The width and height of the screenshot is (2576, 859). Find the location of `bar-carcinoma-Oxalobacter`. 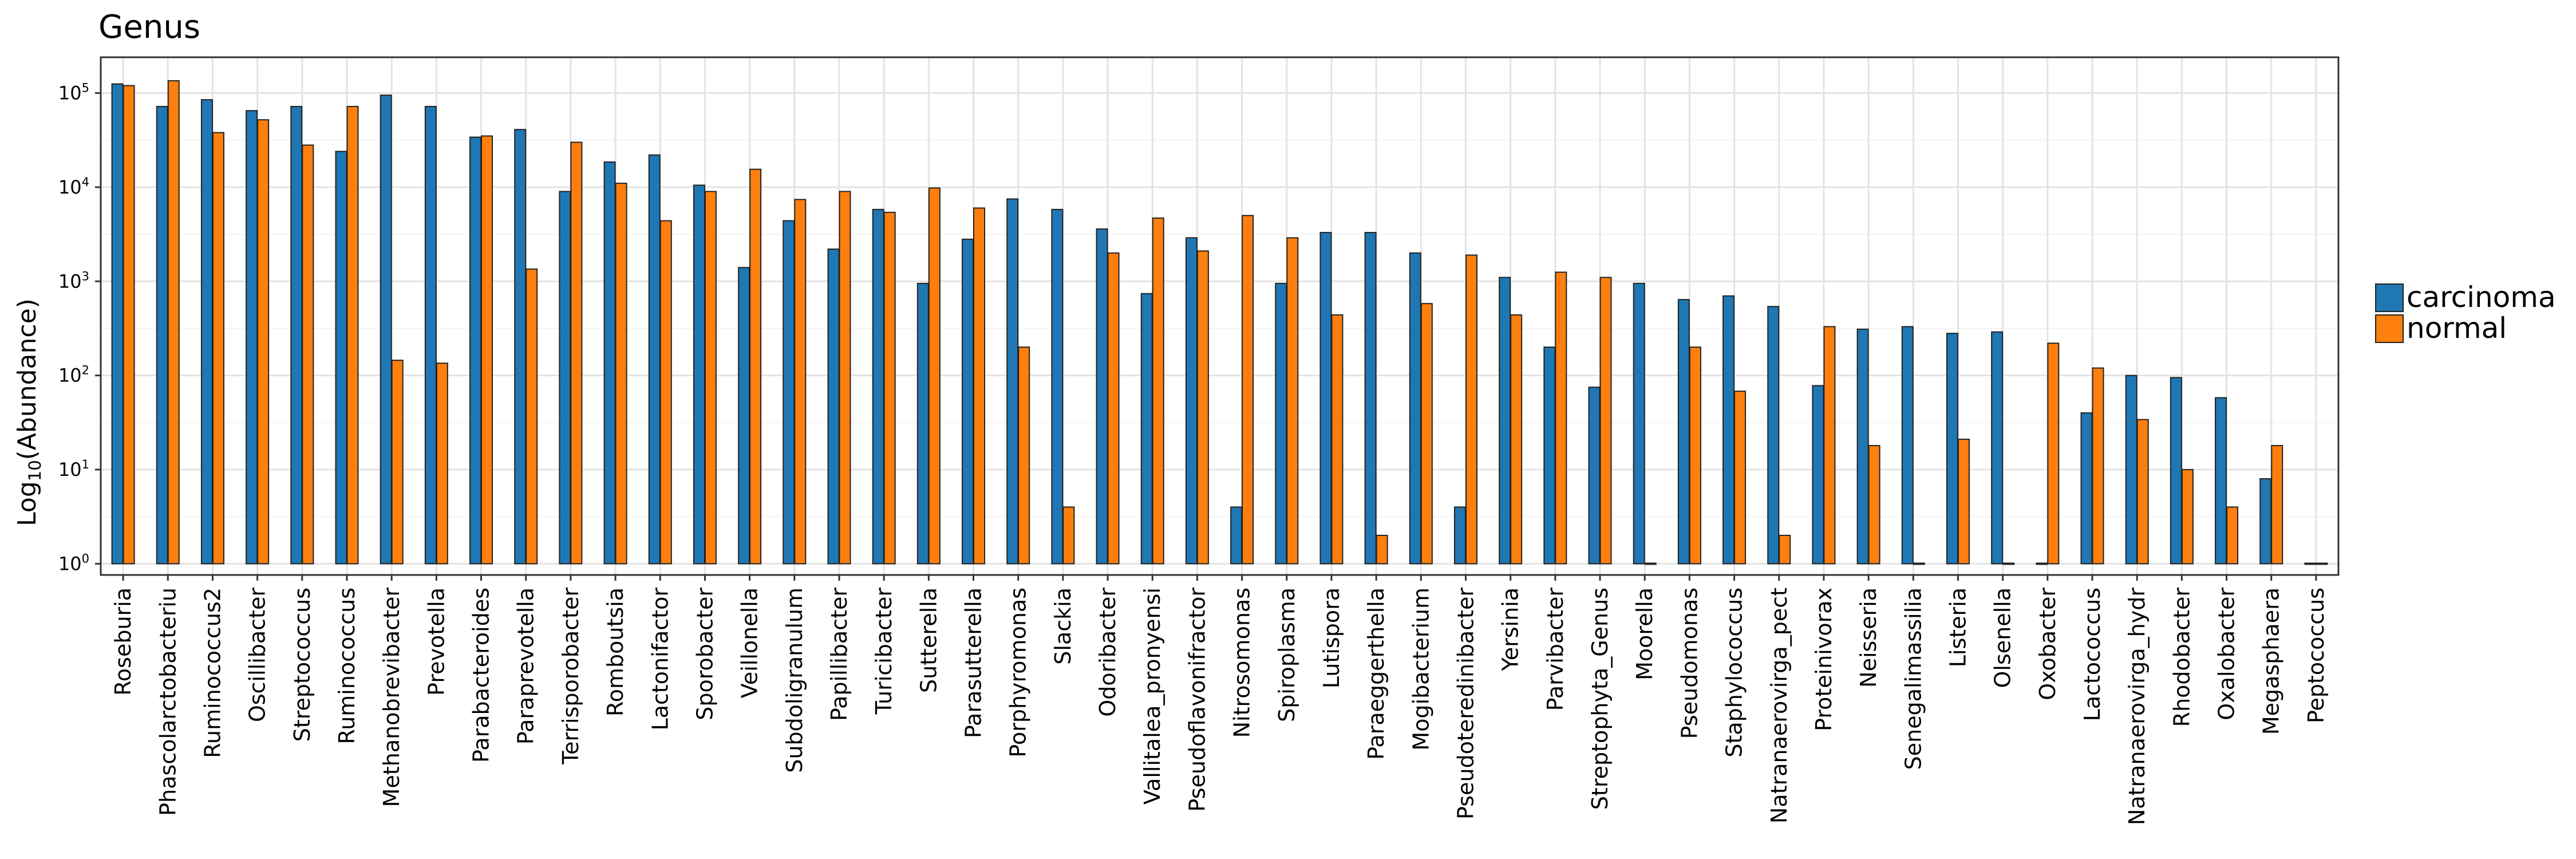

bar-carcinoma-Oxalobacter is located at coordinates (2221, 481).